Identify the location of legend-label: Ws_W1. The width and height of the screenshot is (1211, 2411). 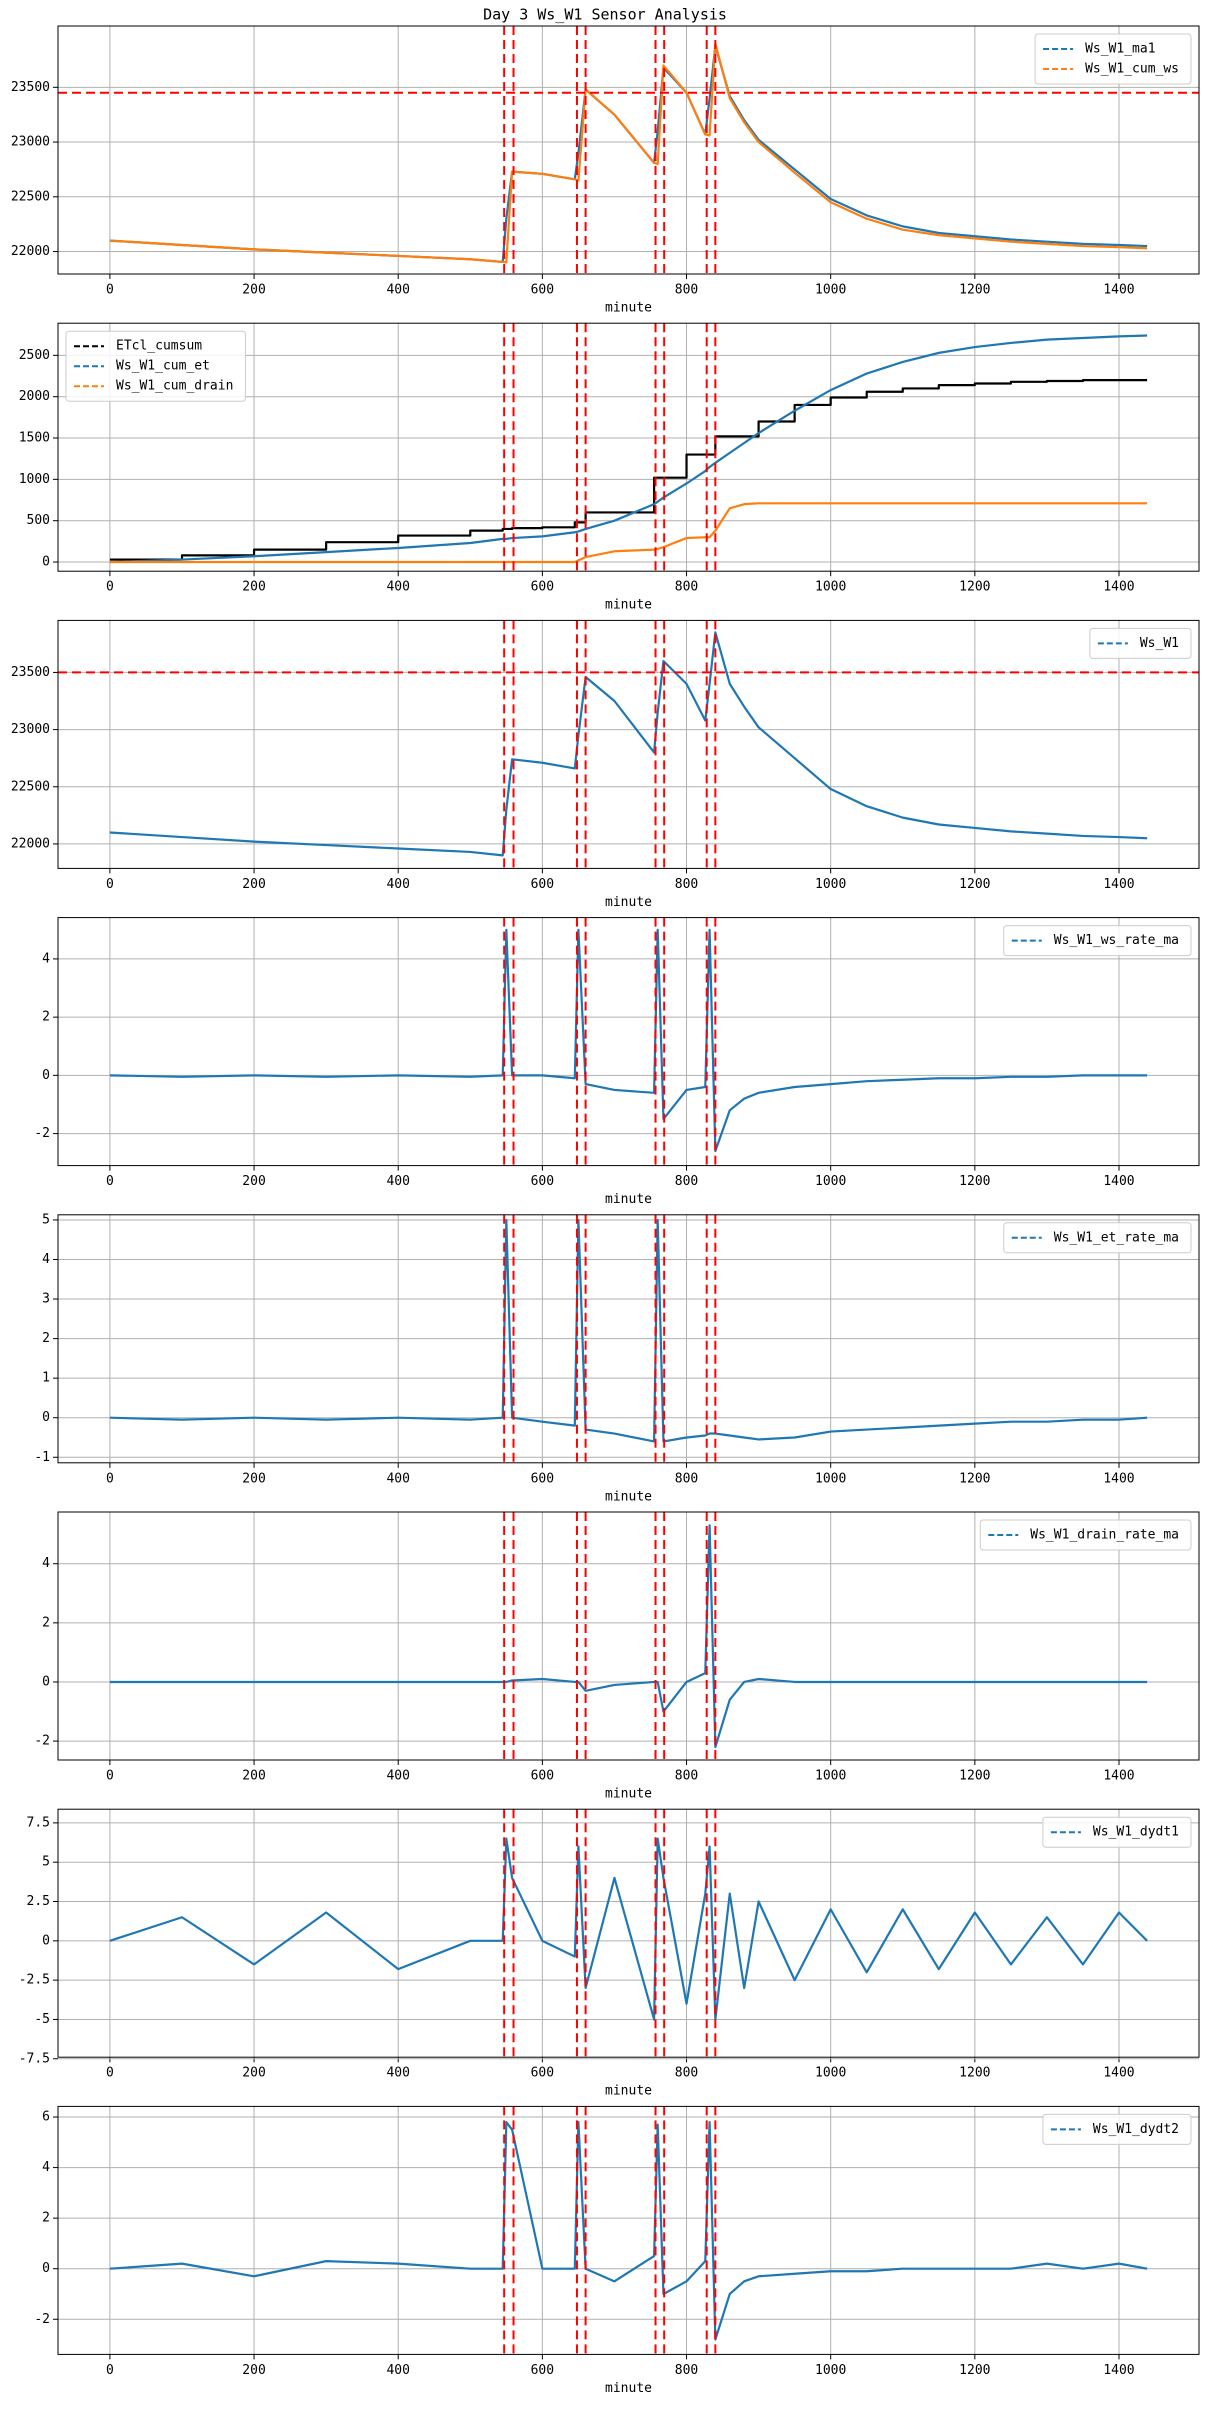
(1159, 643).